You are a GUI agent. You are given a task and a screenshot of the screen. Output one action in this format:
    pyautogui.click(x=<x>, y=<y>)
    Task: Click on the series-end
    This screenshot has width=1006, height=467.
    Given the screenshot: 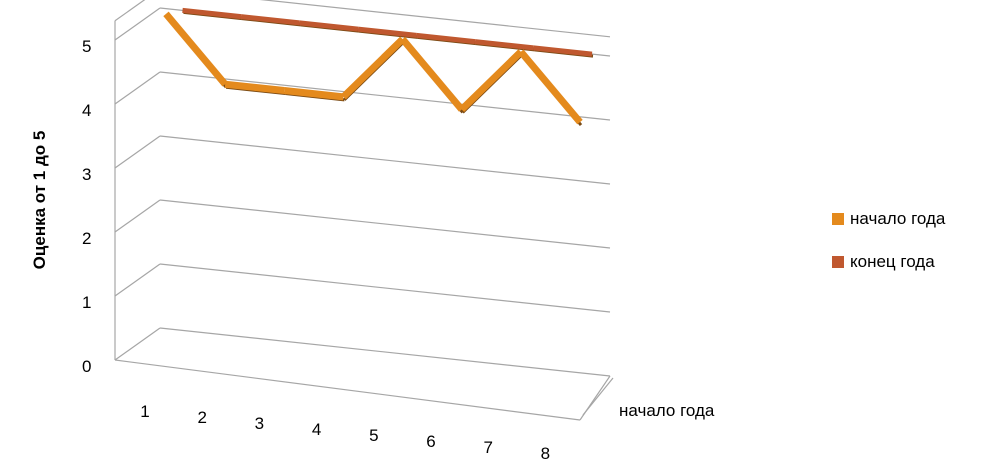 What is the action you would take?
    pyautogui.click(x=388, y=32)
    